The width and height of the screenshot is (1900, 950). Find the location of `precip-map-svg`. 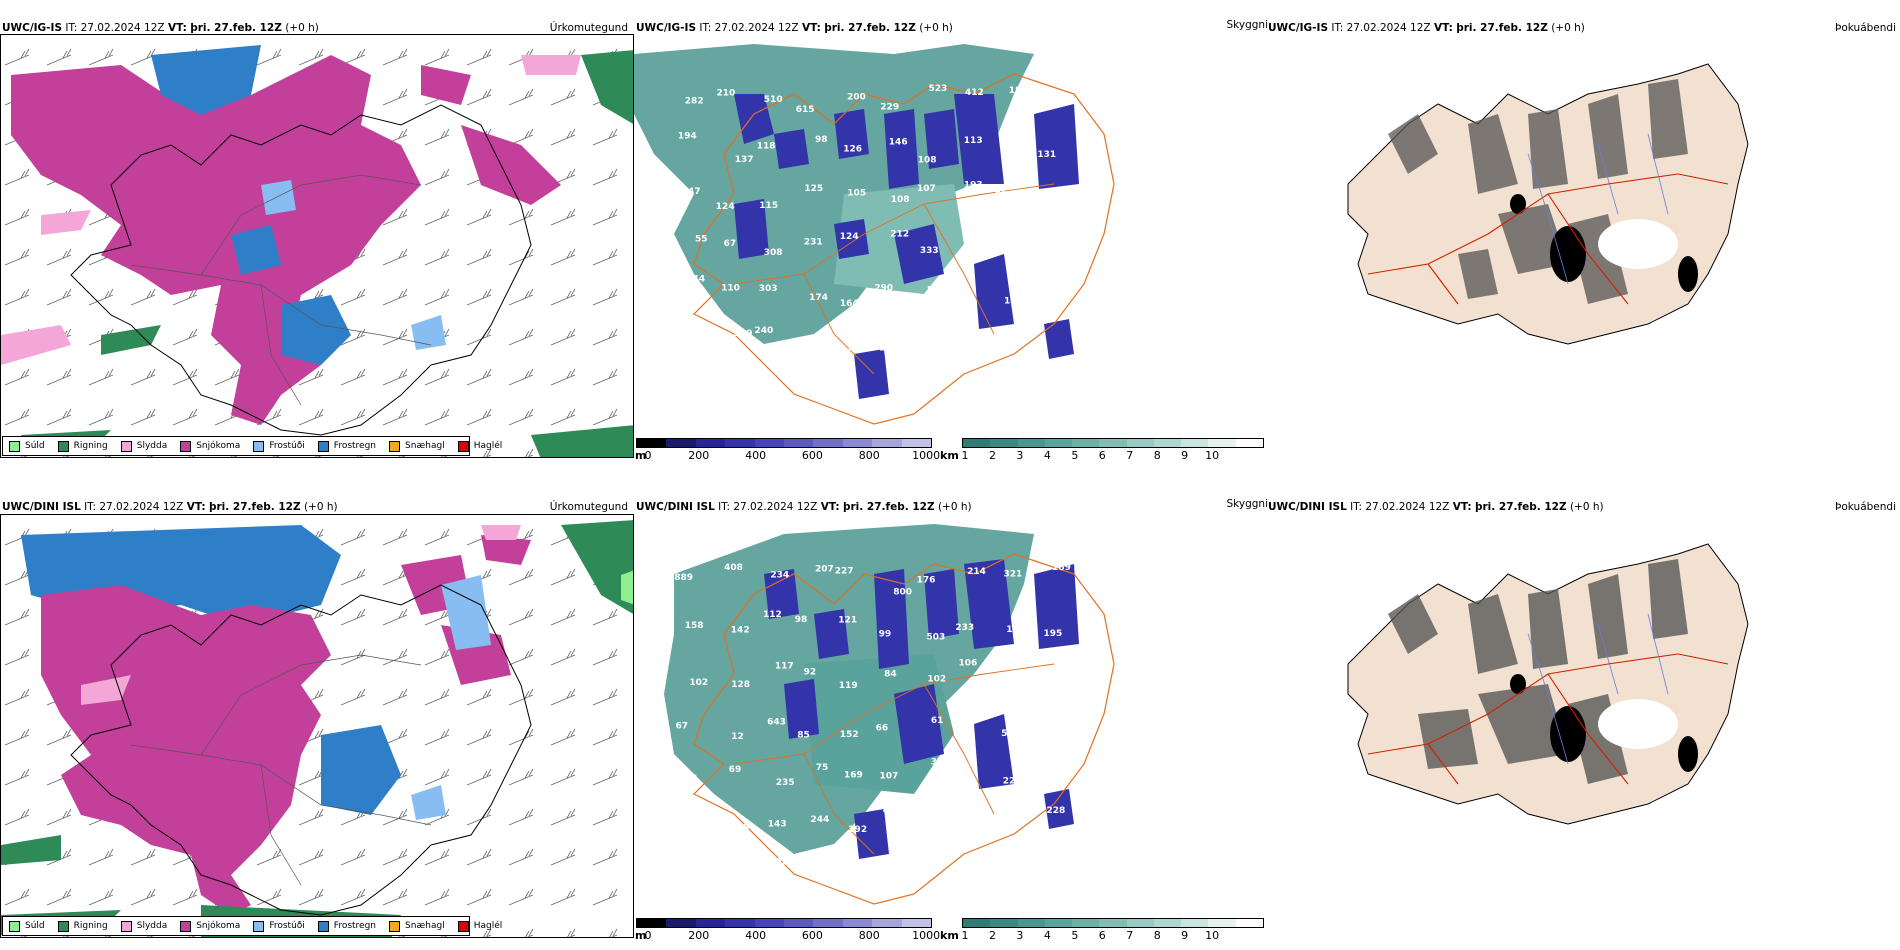

precip-map-svg is located at coordinates (317, 246).